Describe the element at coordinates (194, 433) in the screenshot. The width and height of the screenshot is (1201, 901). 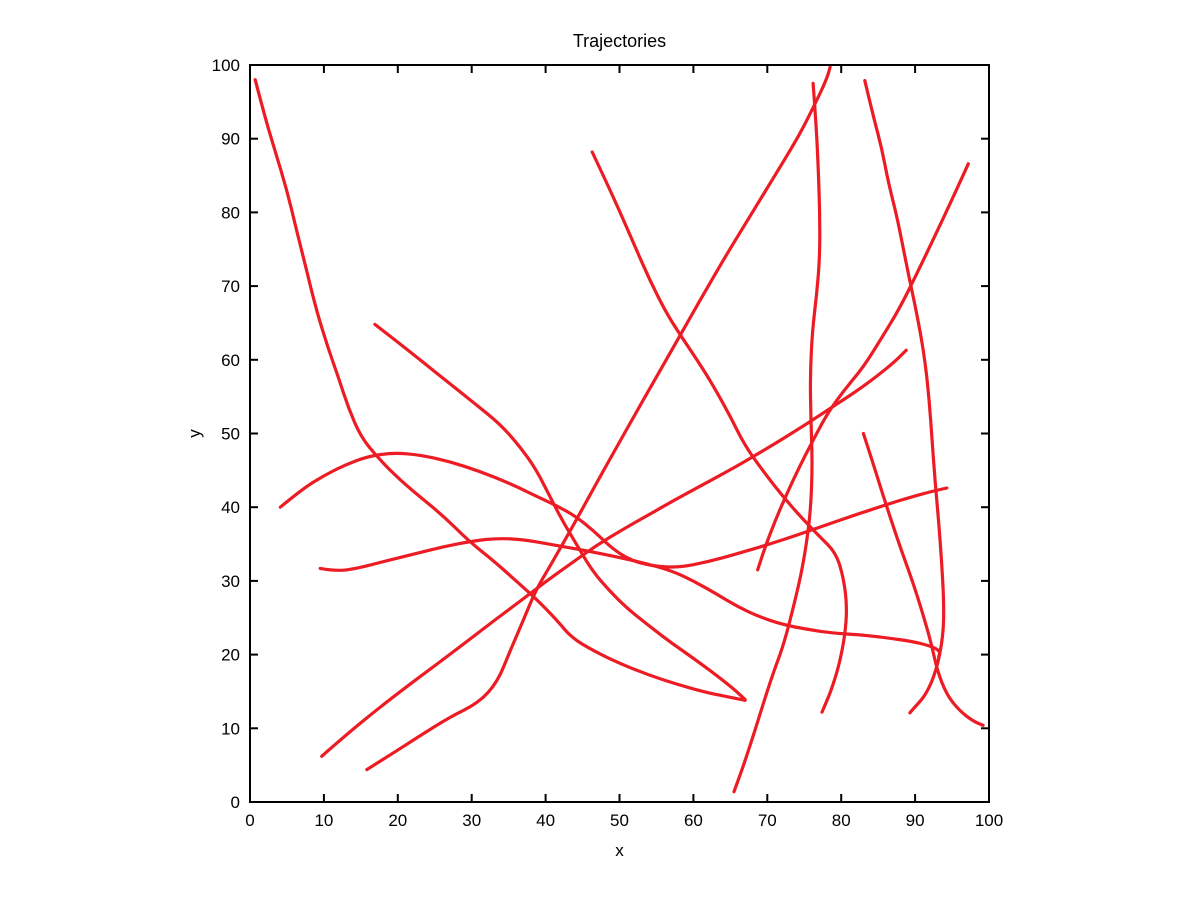
I see `y-axis-label: y` at that location.